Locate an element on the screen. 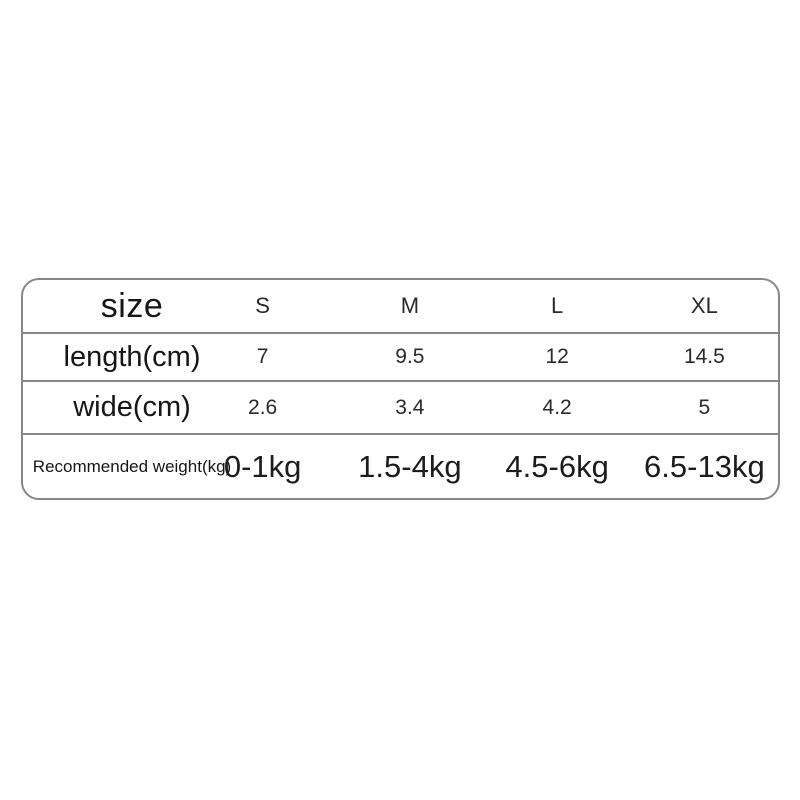 The width and height of the screenshot is (800, 800). table-row-length: length(cm) 7 9.5 12 14.5 is located at coordinates (400, 356).